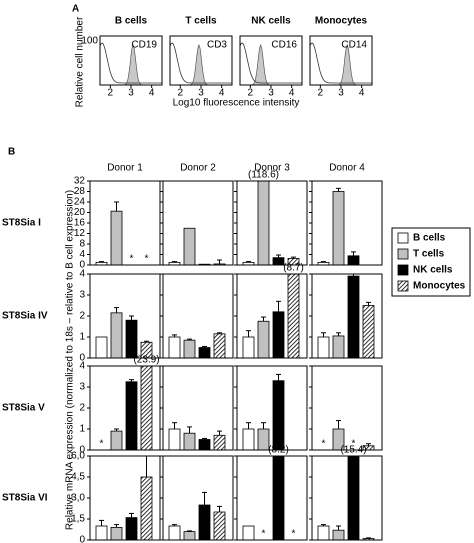  Describe the element at coordinates (82, 244) in the screenshot. I see `y-tick-label: 8` at that location.